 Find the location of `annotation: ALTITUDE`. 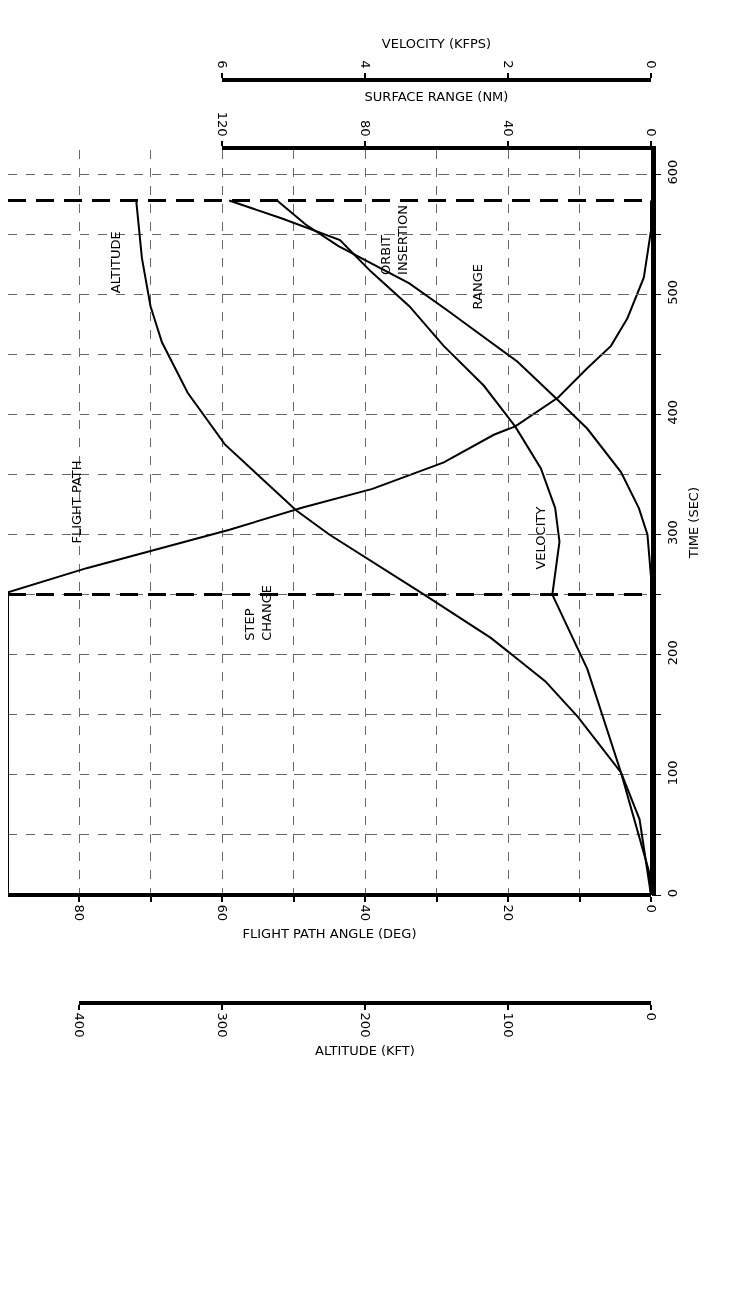

annotation: ALTITUDE is located at coordinates (115, 262).